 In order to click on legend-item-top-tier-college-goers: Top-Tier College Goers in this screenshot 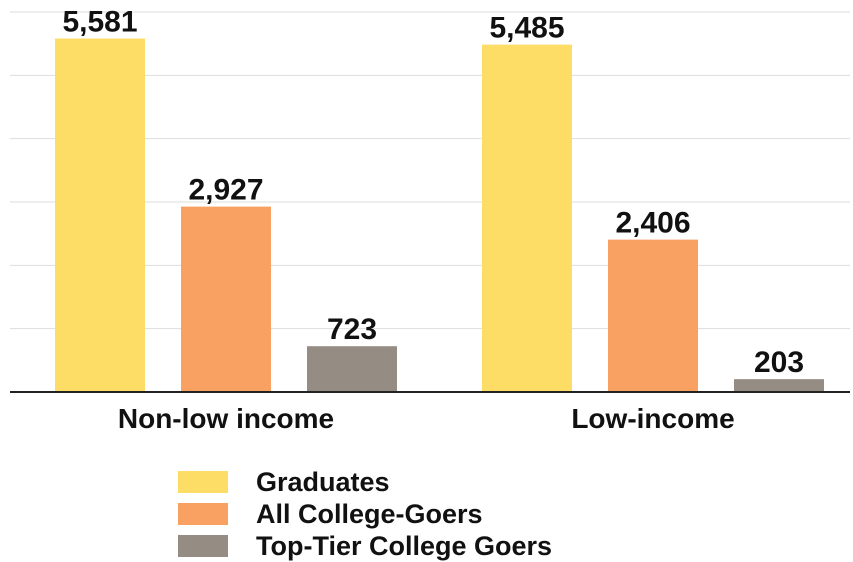, I will do `click(365, 546)`.